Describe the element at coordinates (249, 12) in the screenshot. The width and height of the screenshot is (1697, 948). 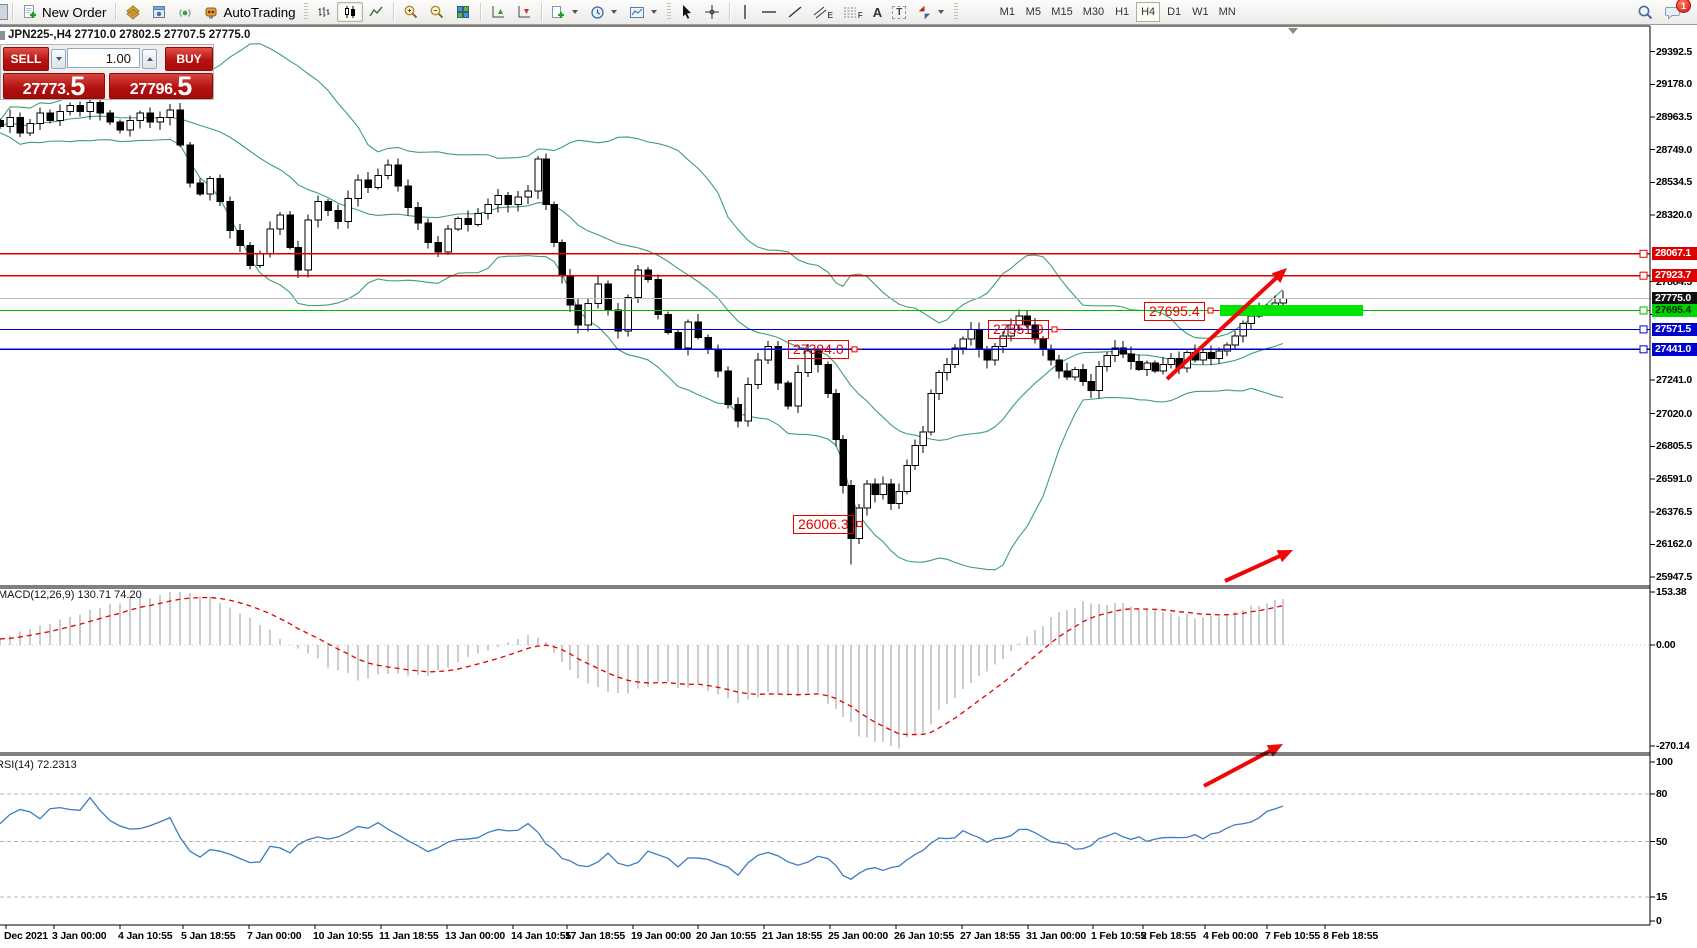
I see `autotrading-button: AutoTrading` at that location.